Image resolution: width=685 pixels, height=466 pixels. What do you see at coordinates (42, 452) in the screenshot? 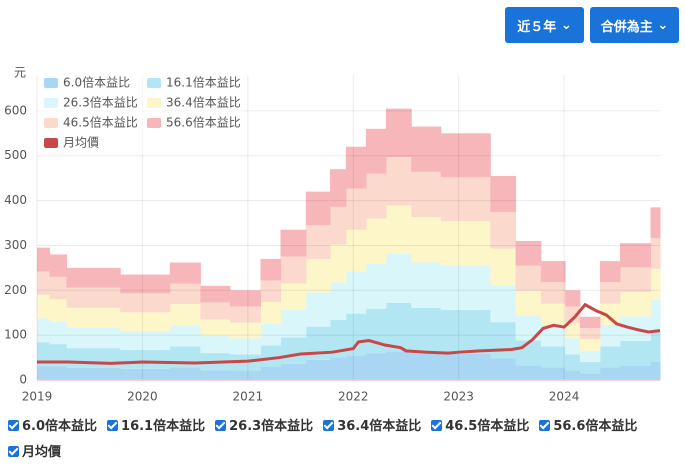
I see `toggle-label: 月均價` at bounding box center [42, 452].